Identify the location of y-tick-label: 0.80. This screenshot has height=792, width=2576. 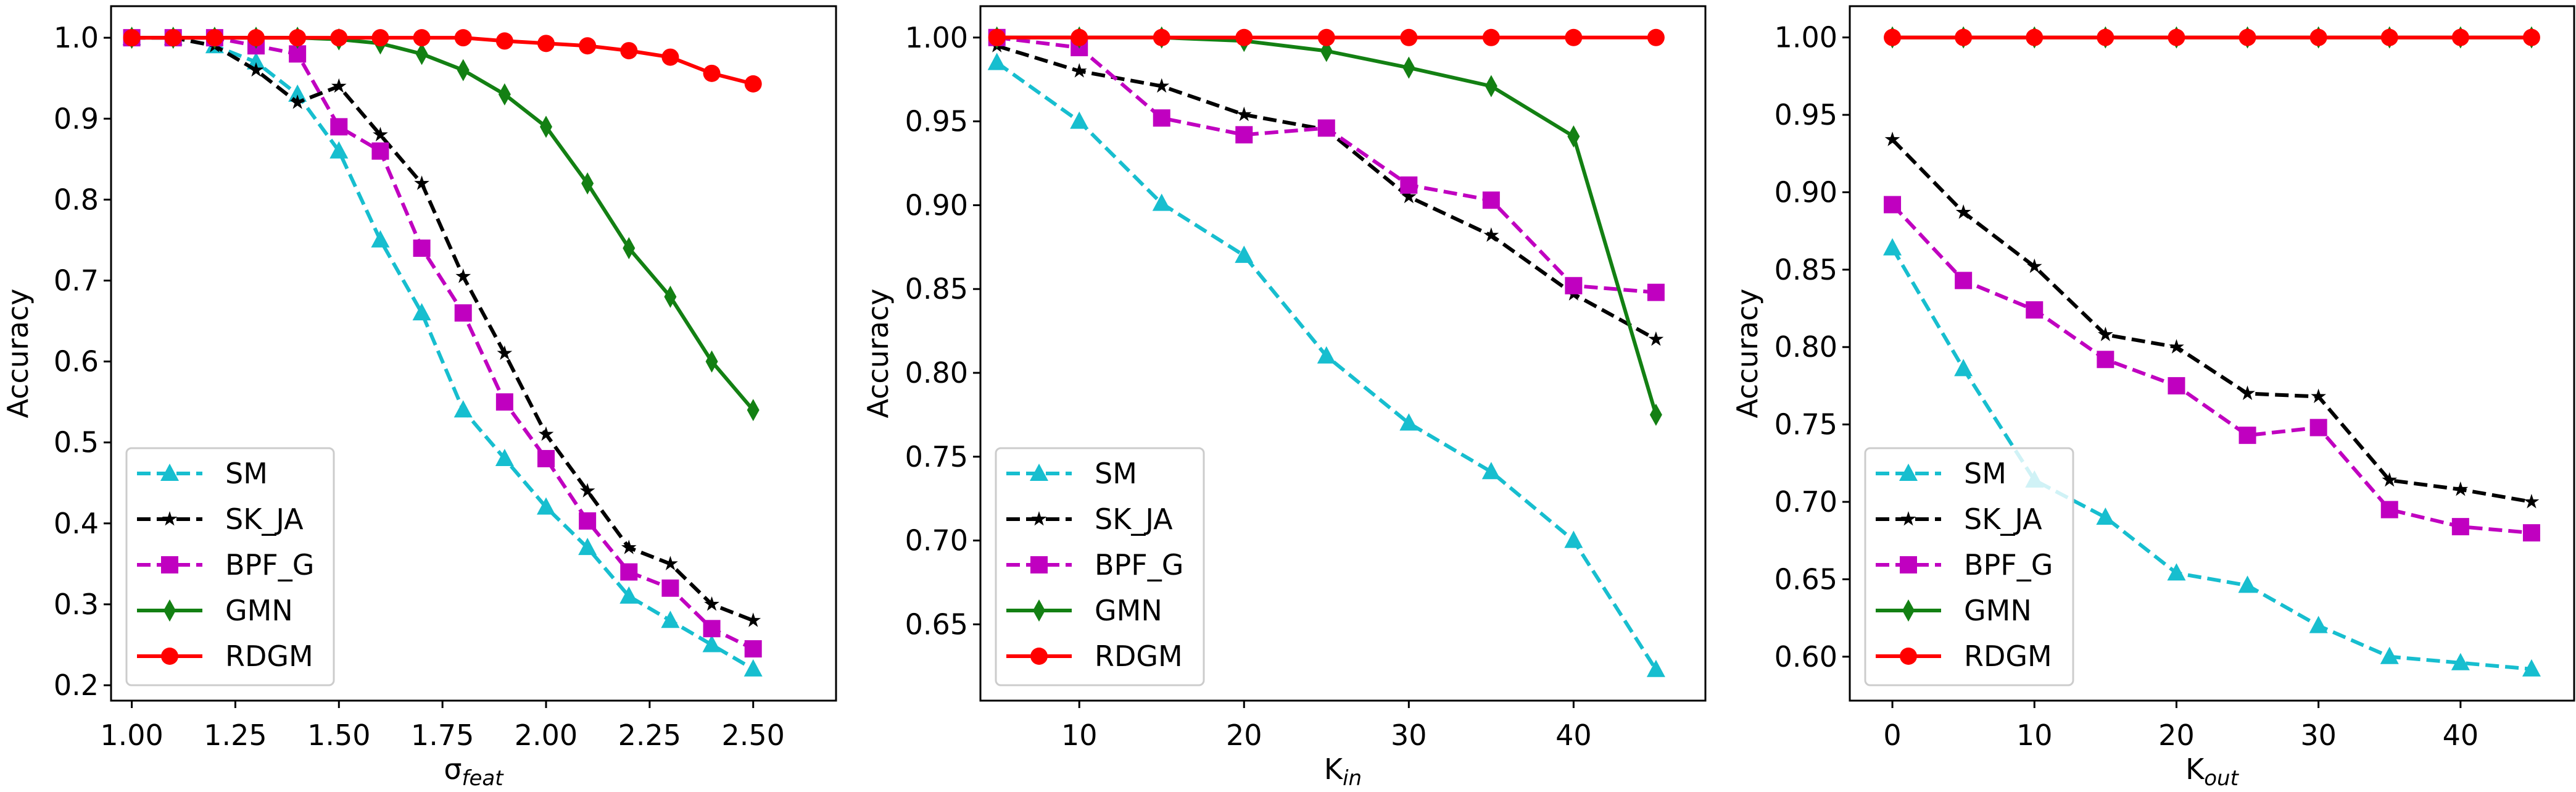
(1806, 347).